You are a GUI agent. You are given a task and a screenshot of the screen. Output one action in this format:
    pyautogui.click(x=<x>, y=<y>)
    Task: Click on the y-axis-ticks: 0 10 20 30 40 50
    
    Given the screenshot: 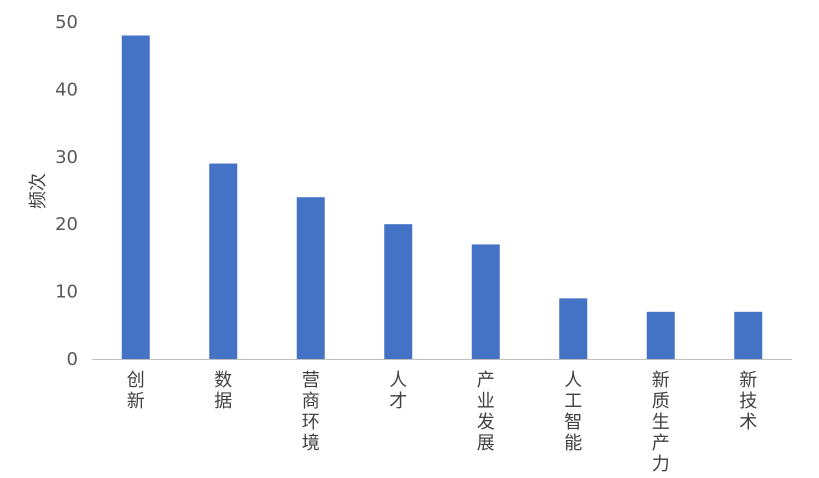 What is the action you would take?
    pyautogui.click(x=66, y=191)
    